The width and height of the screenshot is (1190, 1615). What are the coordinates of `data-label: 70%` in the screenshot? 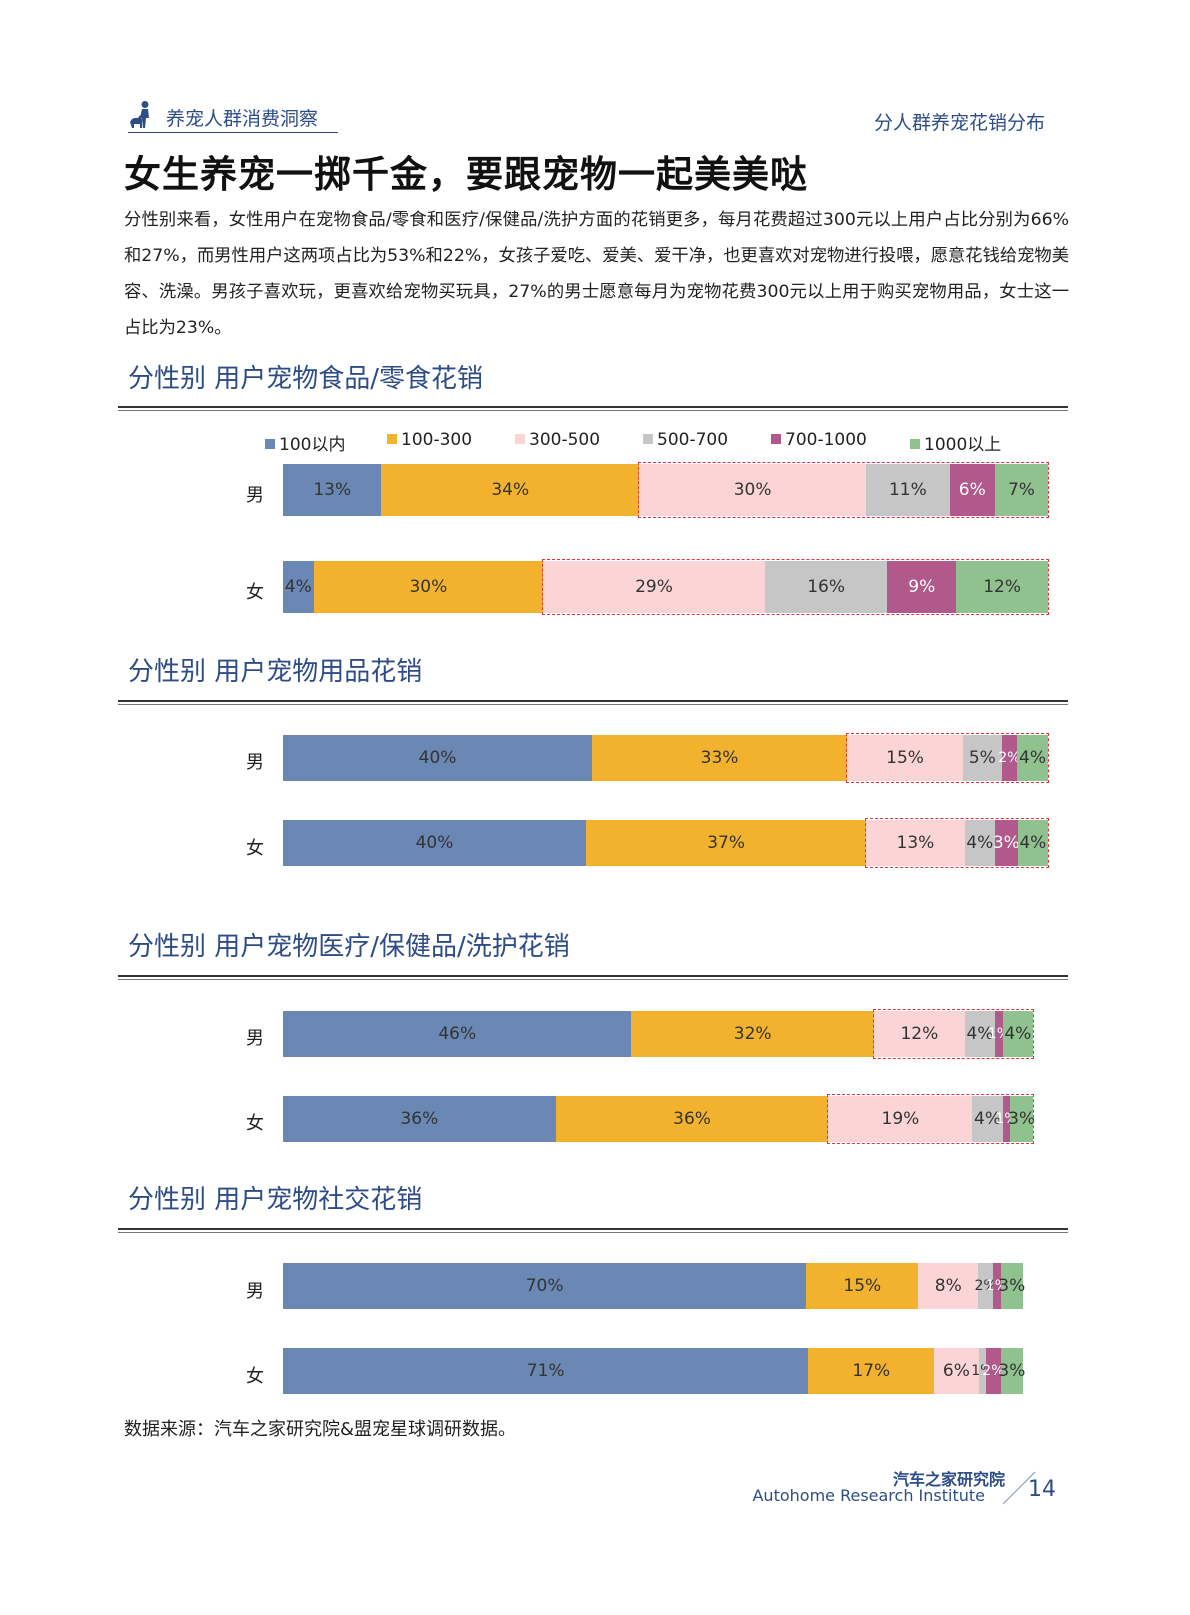 It's located at (544, 1286).